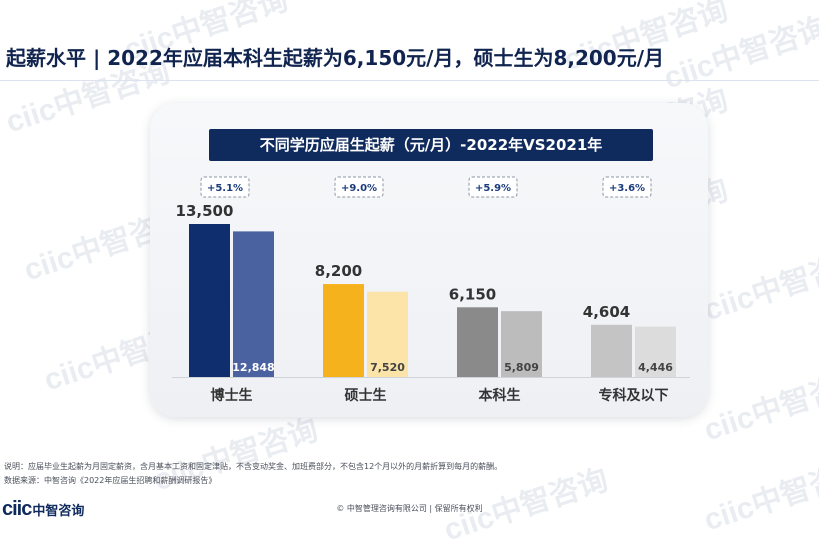  What do you see at coordinates (58, 511) in the screenshot?
I see `logo-text-cn: 中智咨询` at bounding box center [58, 511].